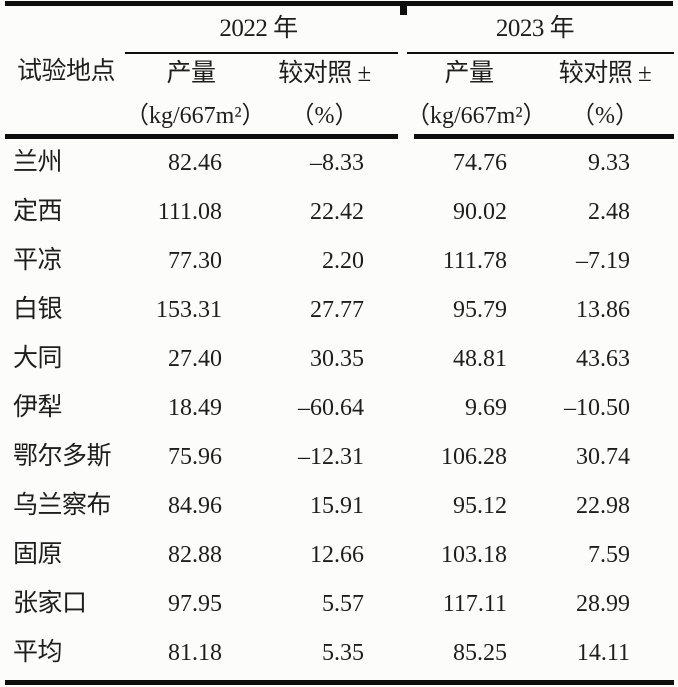 The height and width of the screenshot is (687, 678). I want to click on year1-underline-rule, so click(261, 53).